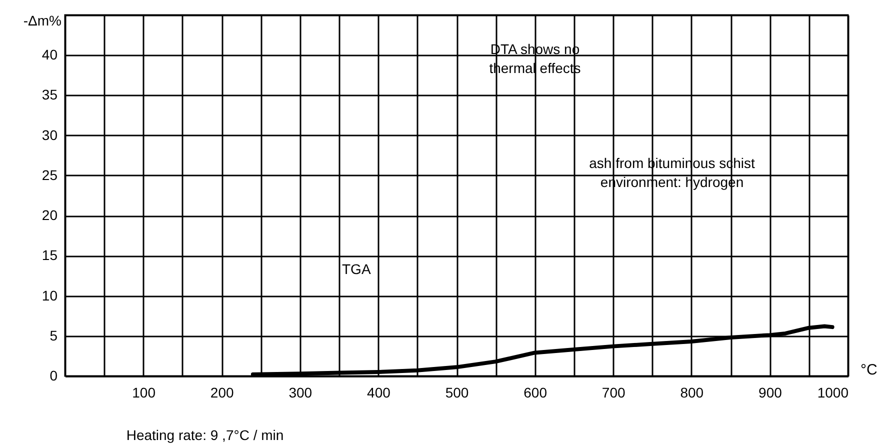  What do you see at coordinates (50, 134) in the screenshot?
I see `y-tick-label: 30` at bounding box center [50, 134].